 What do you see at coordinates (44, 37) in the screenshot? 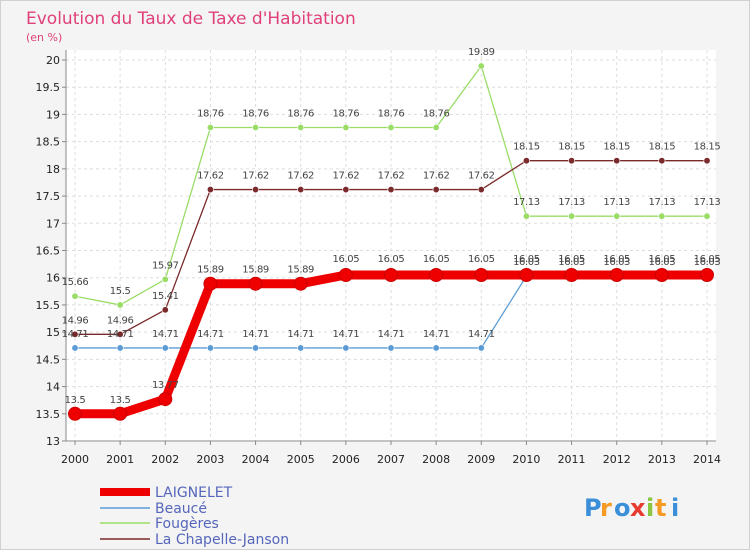
I see `chart-subtitle: (en %)` at bounding box center [44, 37].